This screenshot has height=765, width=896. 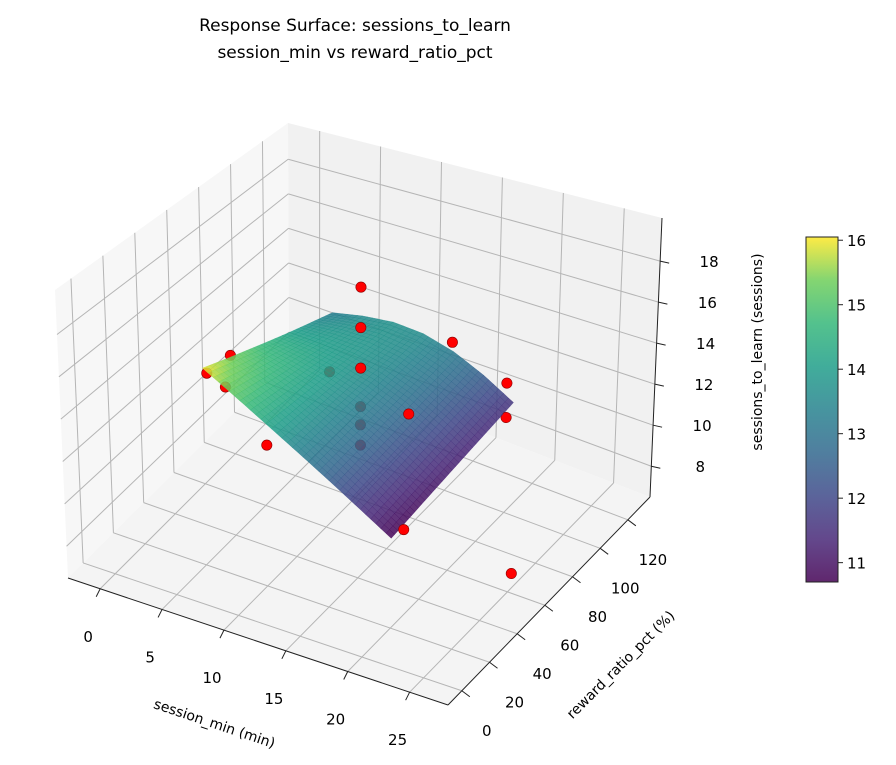 What do you see at coordinates (703, 385) in the screenshot?
I see `z-tick-label: 12` at bounding box center [703, 385].